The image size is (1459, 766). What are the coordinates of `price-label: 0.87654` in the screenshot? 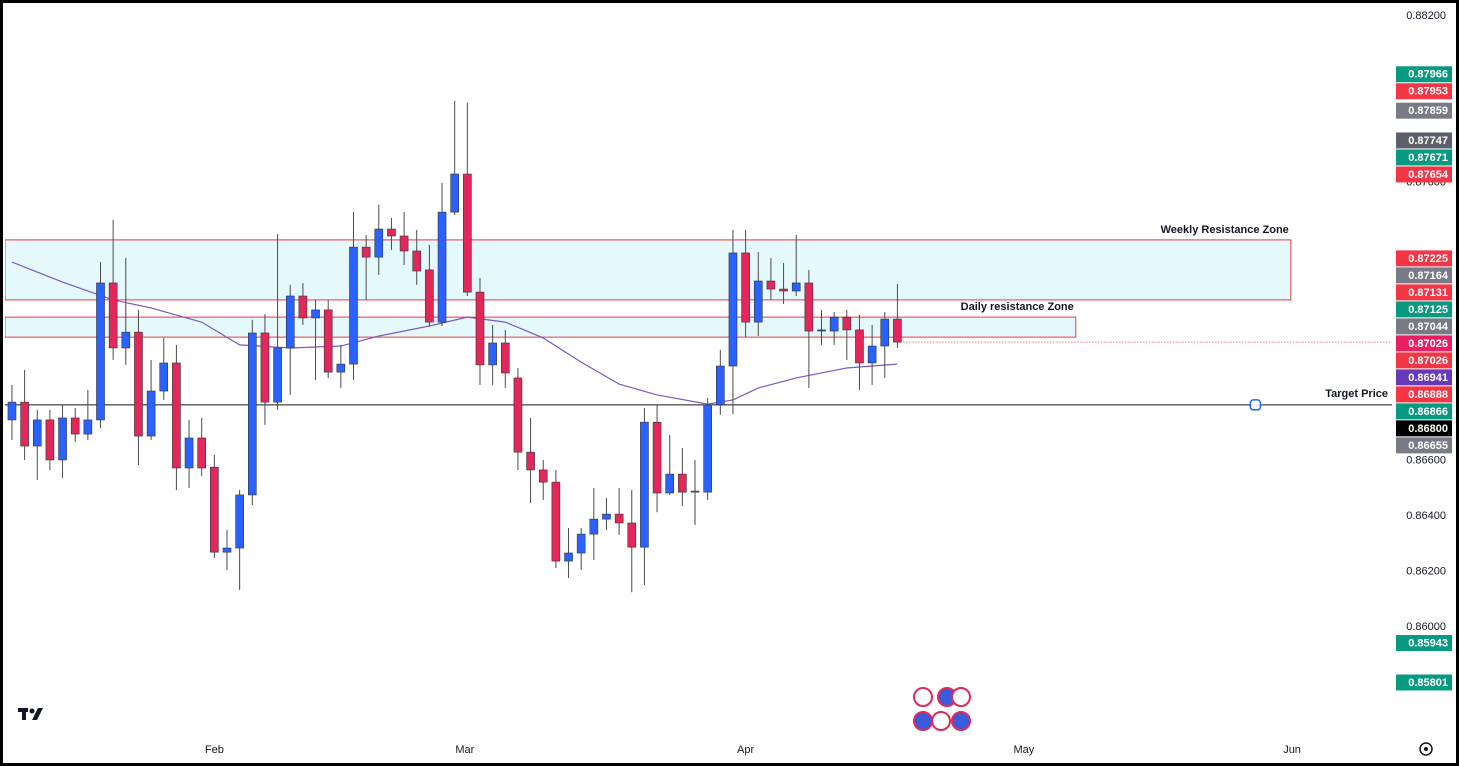 It's located at (1428, 175).